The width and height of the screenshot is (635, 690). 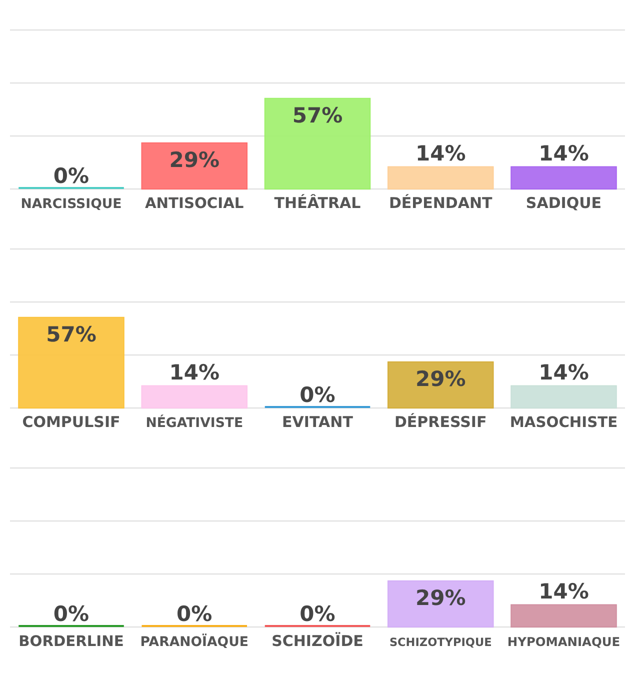 I want to click on x-tick-label: SCHIZOÏDE, so click(x=318, y=641).